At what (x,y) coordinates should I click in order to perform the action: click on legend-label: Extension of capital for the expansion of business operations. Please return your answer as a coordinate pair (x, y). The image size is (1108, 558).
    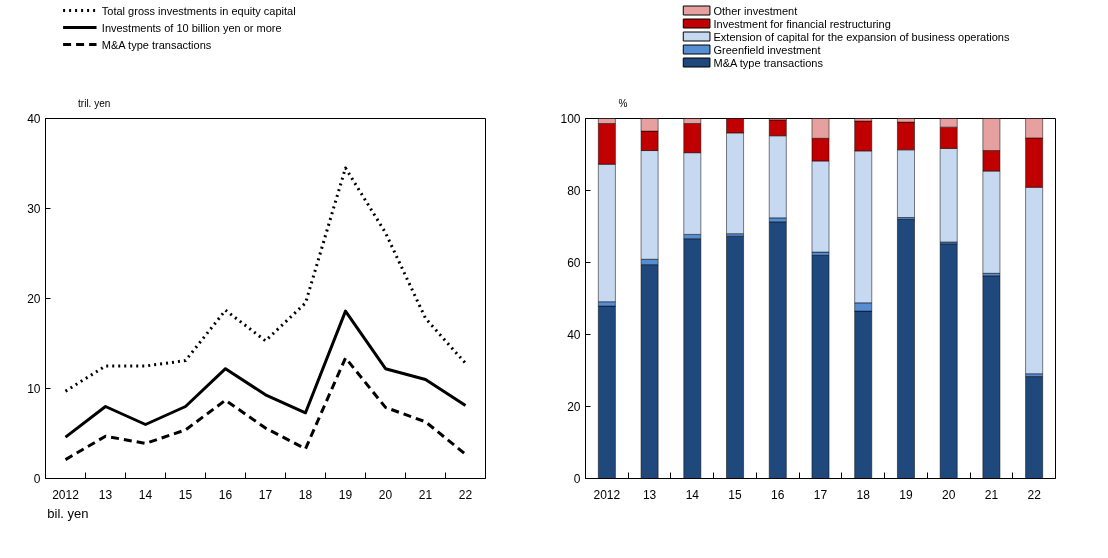
    Looking at the image, I should click on (861, 36).